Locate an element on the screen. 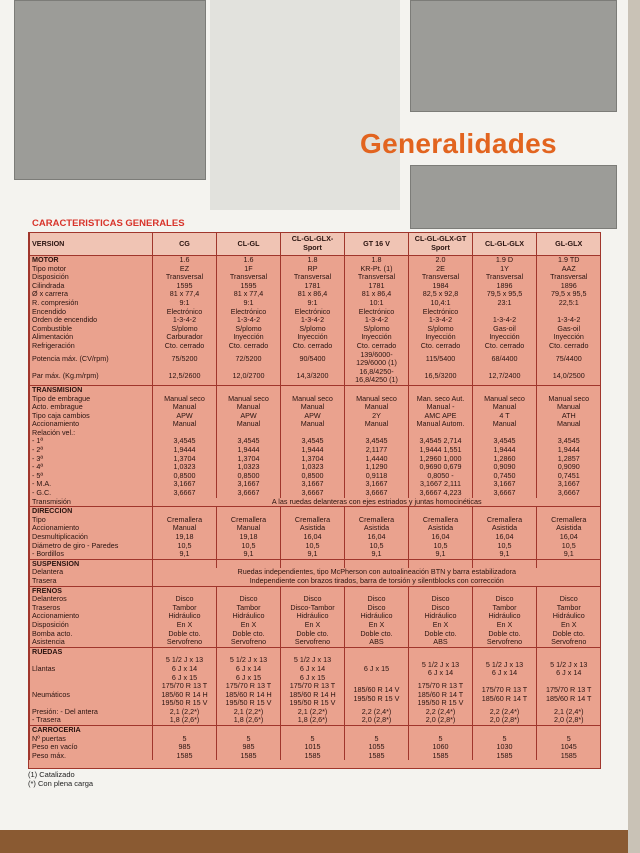 The height and width of the screenshot is (853, 640). cell: Gas-oil is located at coordinates (568, 329).